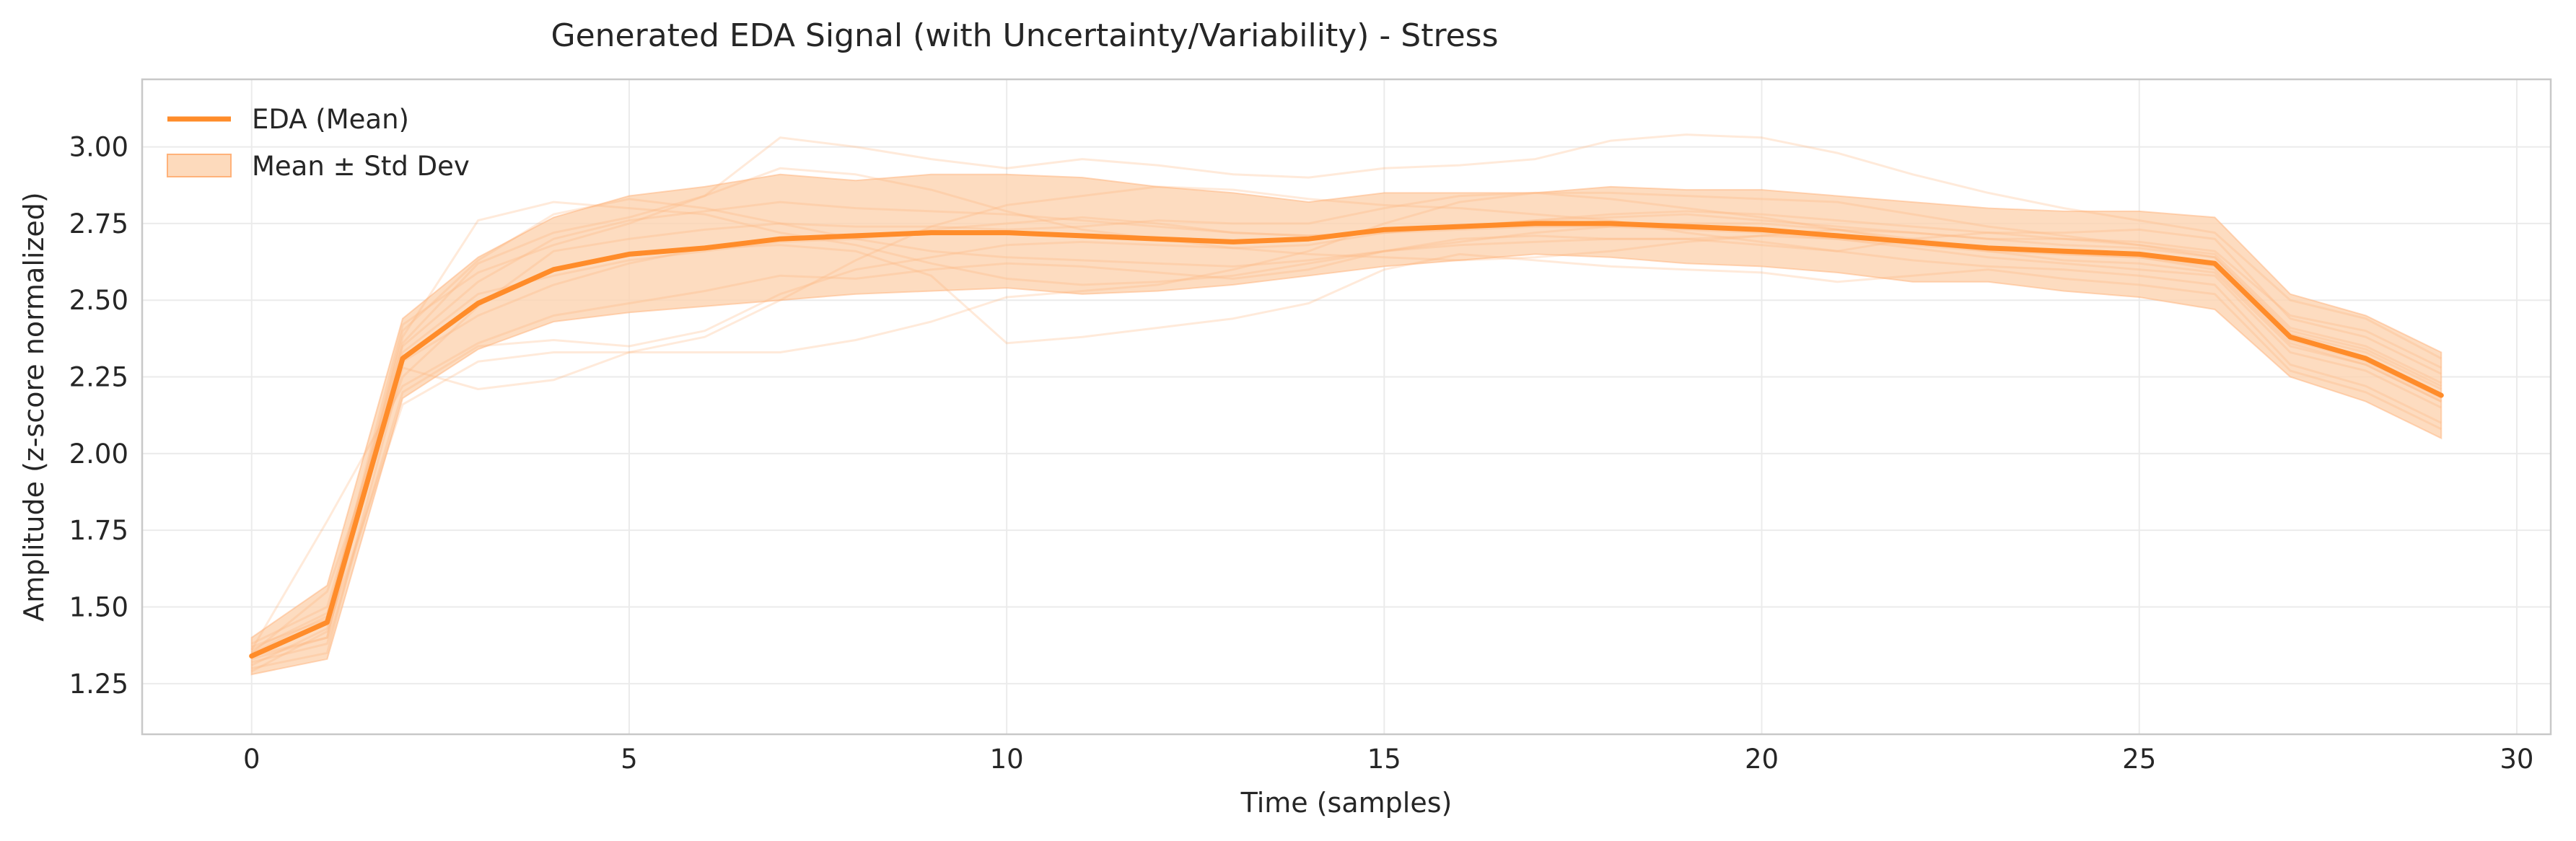 The height and width of the screenshot is (841, 2576). What do you see at coordinates (1384, 759) in the screenshot?
I see `x-tick-label: 15` at bounding box center [1384, 759].